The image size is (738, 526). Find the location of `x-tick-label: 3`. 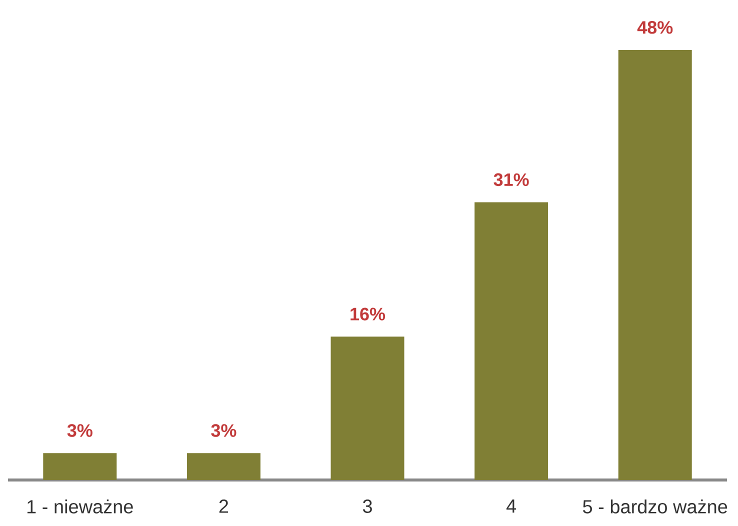

x-tick-label: 3 is located at coordinates (367, 506).